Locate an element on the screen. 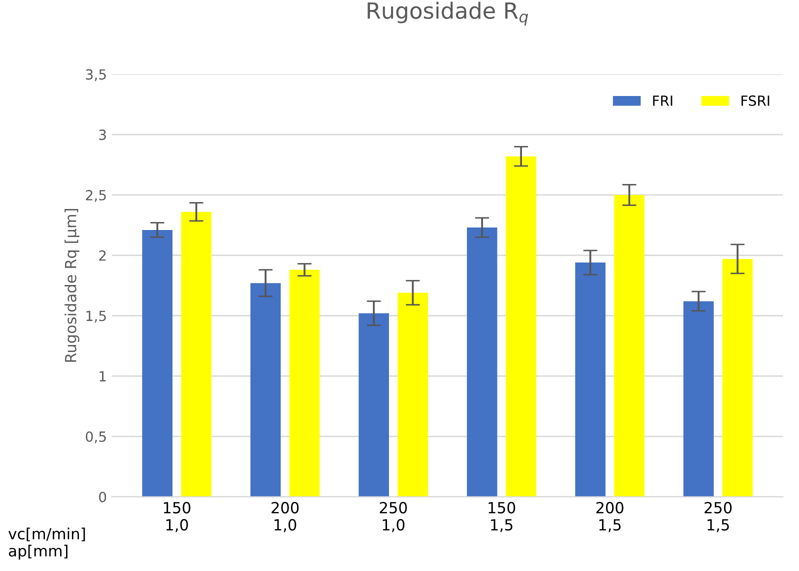  legend-label: FSRI is located at coordinates (756, 100).